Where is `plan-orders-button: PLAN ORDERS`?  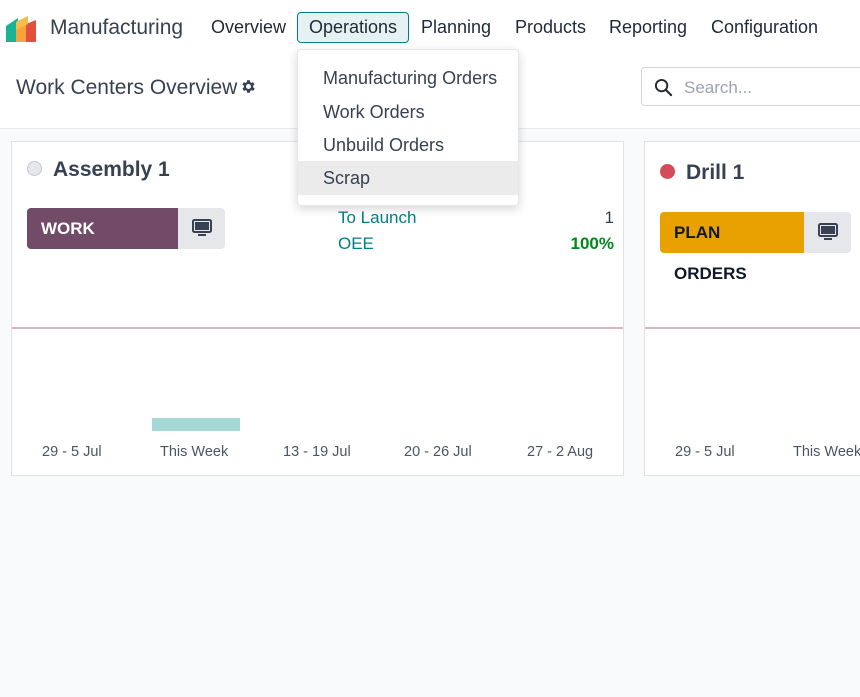
plan-orders-button: PLAN ORDERS is located at coordinates (732, 247).